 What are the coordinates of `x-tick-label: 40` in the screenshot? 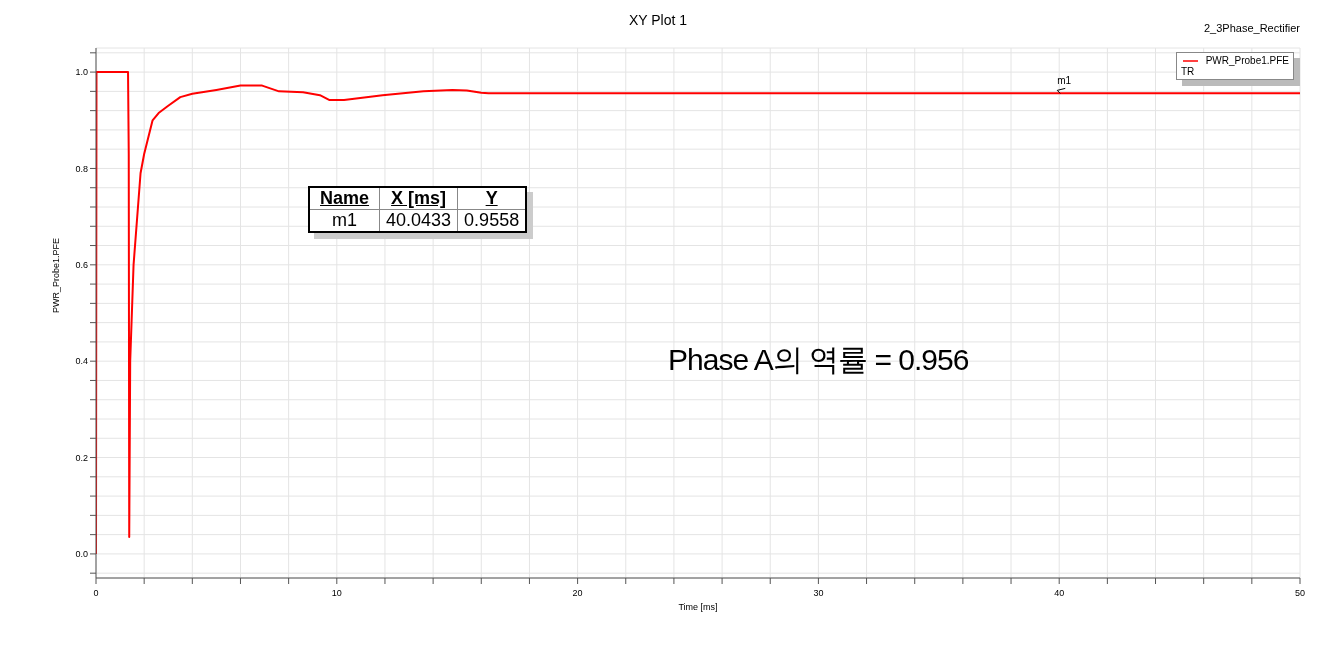 It's located at (1059, 593).